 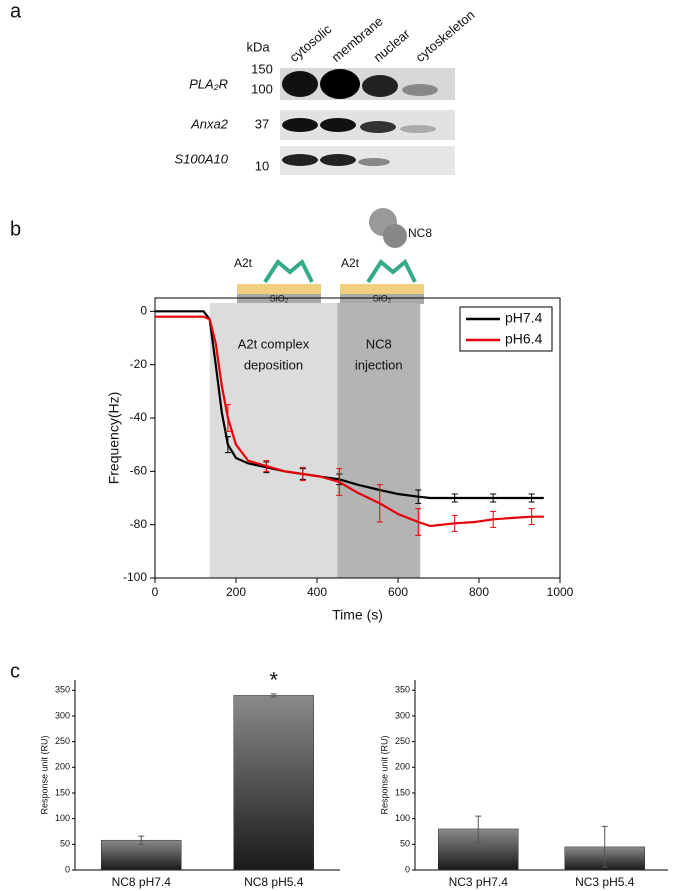 What do you see at coordinates (479, 882) in the screenshot?
I see `x-tick-label: NC3 pH7.4` at bounding box center [479, 882].